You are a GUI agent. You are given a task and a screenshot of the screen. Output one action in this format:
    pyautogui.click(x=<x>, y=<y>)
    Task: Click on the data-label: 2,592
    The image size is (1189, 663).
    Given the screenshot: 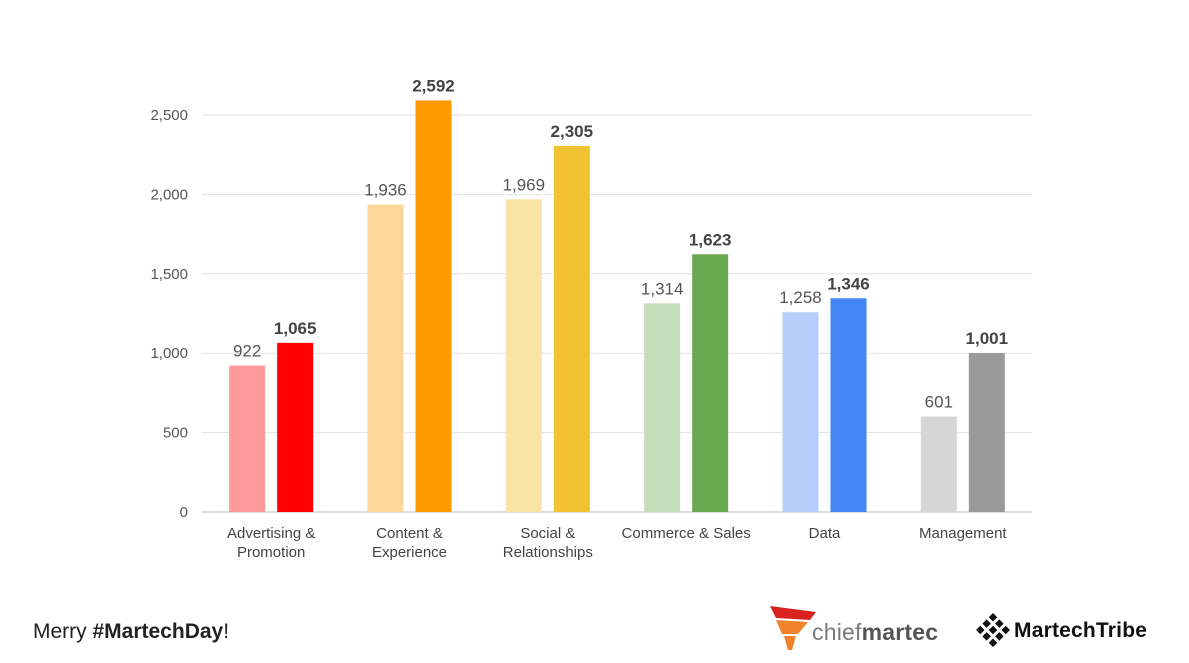 What is the action you would take?
    pyautogui.click(x=433, y=85)
    